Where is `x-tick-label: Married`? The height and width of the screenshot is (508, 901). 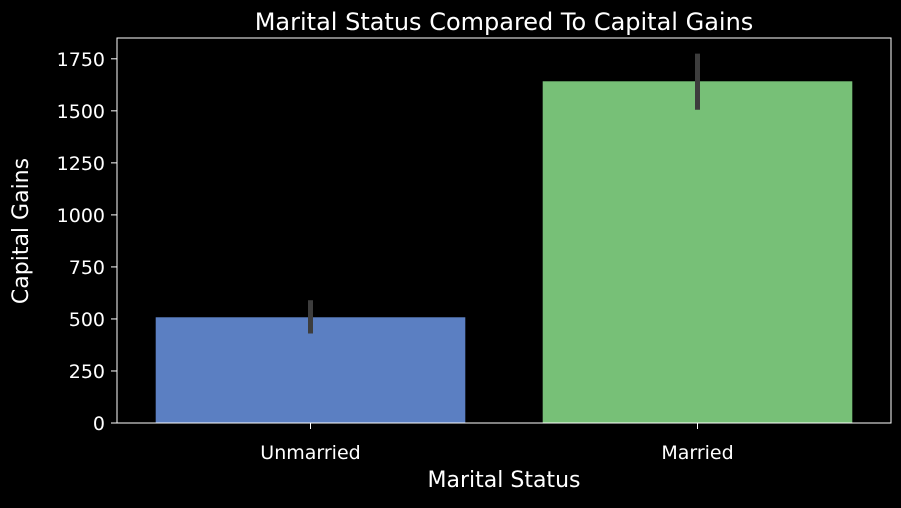 x-tick-label: Married is located at coordinates (697, 453).